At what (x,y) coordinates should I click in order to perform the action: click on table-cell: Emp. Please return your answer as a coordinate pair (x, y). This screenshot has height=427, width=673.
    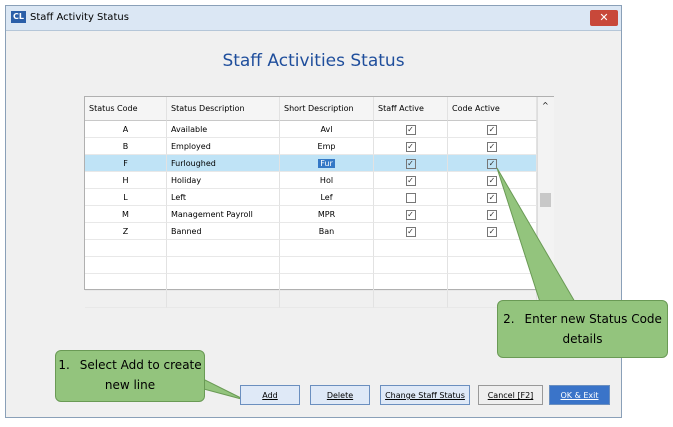
    Looking at the image, I should click on (327, 146).